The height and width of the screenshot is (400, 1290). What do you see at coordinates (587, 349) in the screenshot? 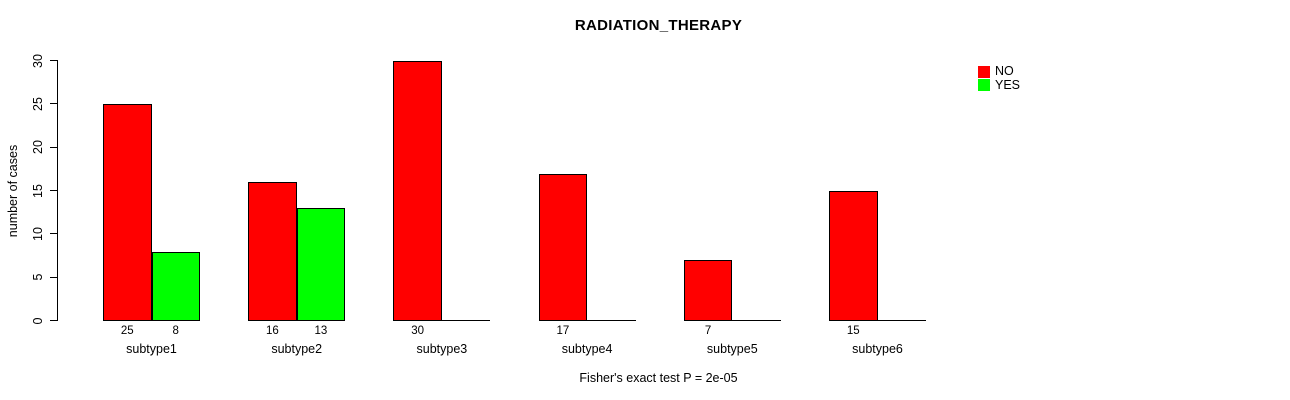
I see `category-label-subtype4: subtype4` at bounding box center [587, 349].